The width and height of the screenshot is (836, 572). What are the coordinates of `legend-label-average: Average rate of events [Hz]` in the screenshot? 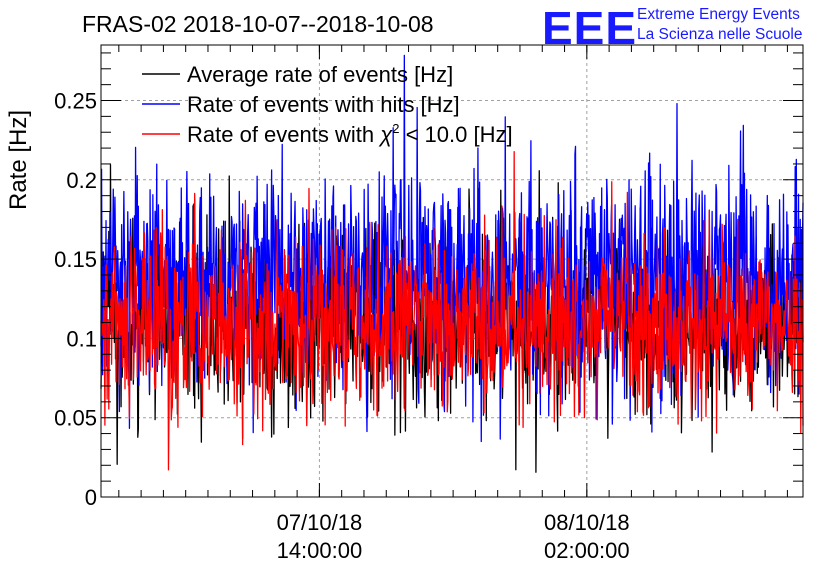 It's located at (320, 74).